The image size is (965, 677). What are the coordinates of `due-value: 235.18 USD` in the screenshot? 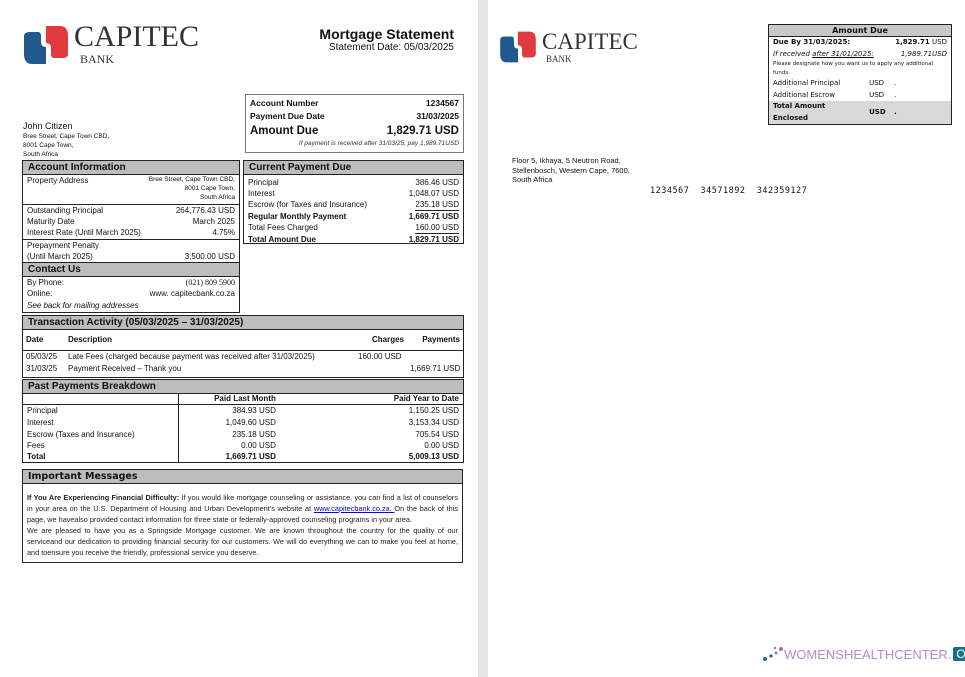 It's located at (437, 205).